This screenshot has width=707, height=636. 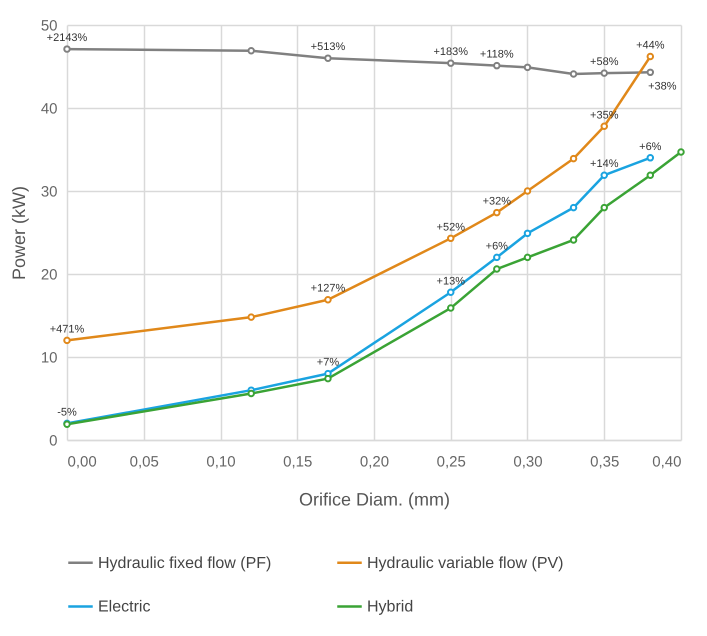 What do you see at coordinates (662, 86) in the screenshot?
I see `annotation: +38%` at bounding box center [662, 86].